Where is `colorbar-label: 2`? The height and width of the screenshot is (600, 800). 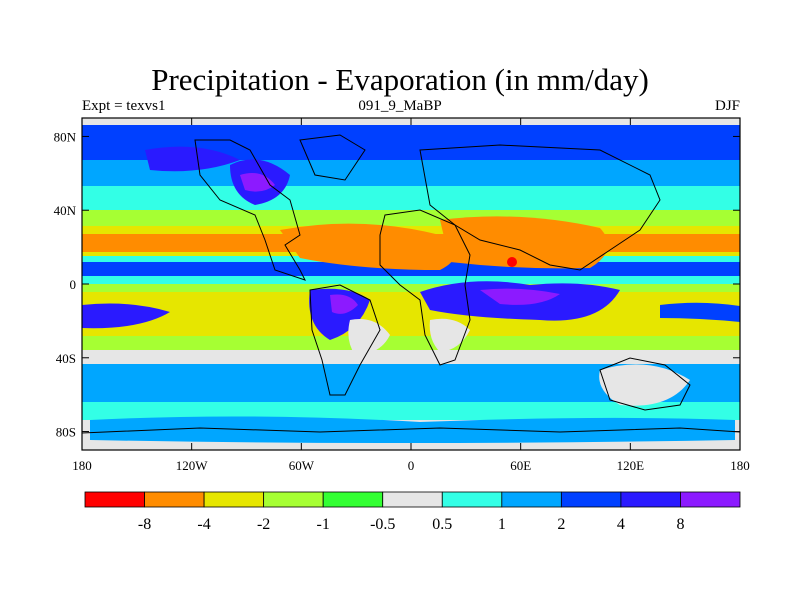
colorbar-label: 2 is located at coordinates (561, 524).